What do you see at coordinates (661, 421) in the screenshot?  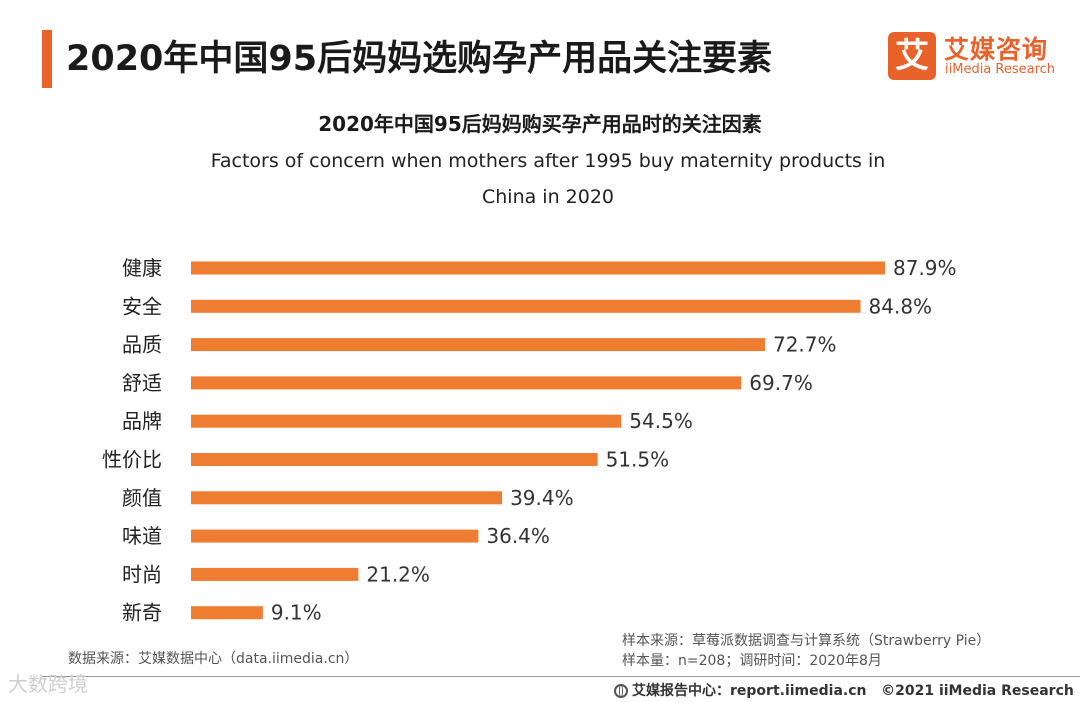 I see `value-label: 54.5%` at bounding box center [661, 421].